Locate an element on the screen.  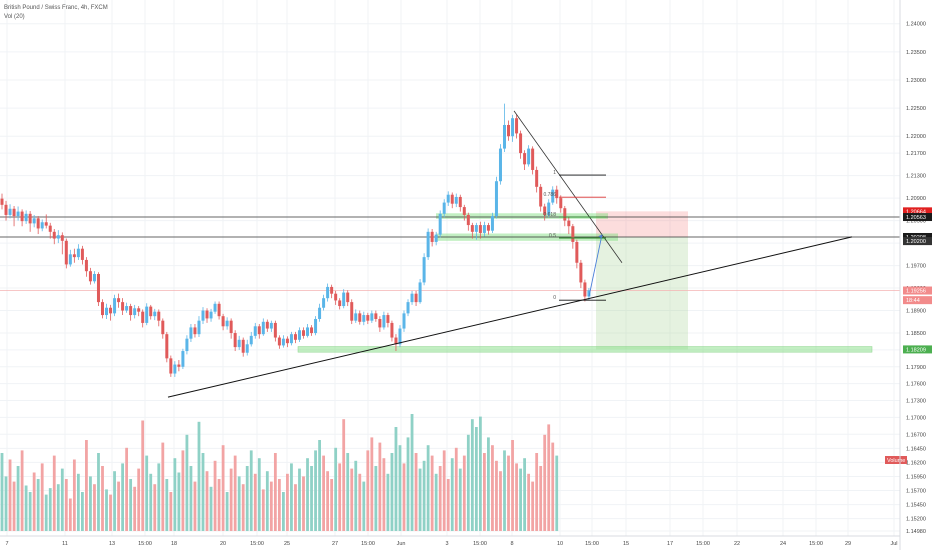
x-tick-label: 7 is located at coordinates (6, 544).